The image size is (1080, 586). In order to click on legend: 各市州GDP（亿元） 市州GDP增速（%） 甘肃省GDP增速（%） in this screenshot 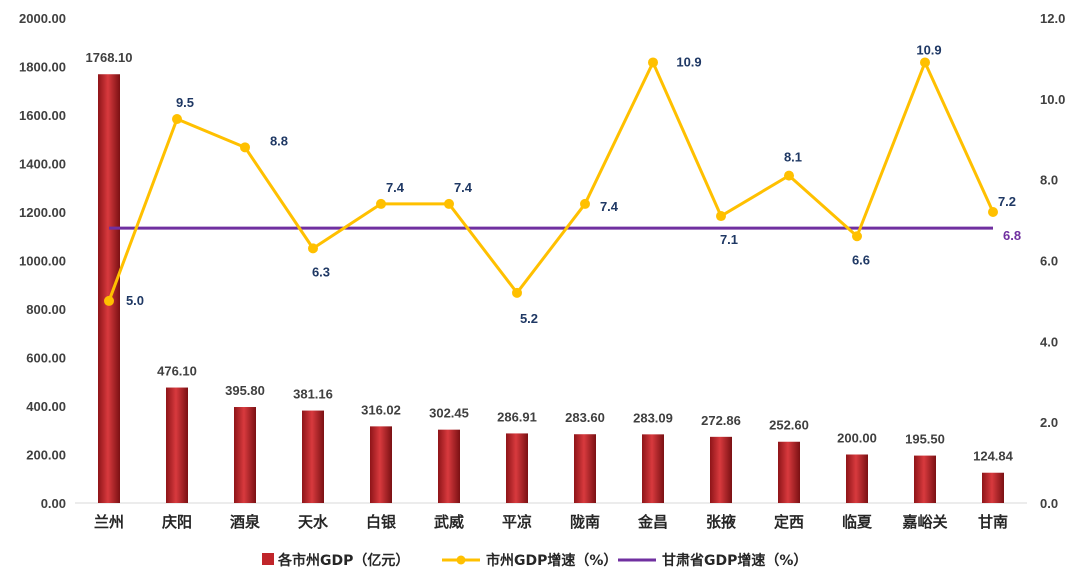, I will do `click(534, 560)`.